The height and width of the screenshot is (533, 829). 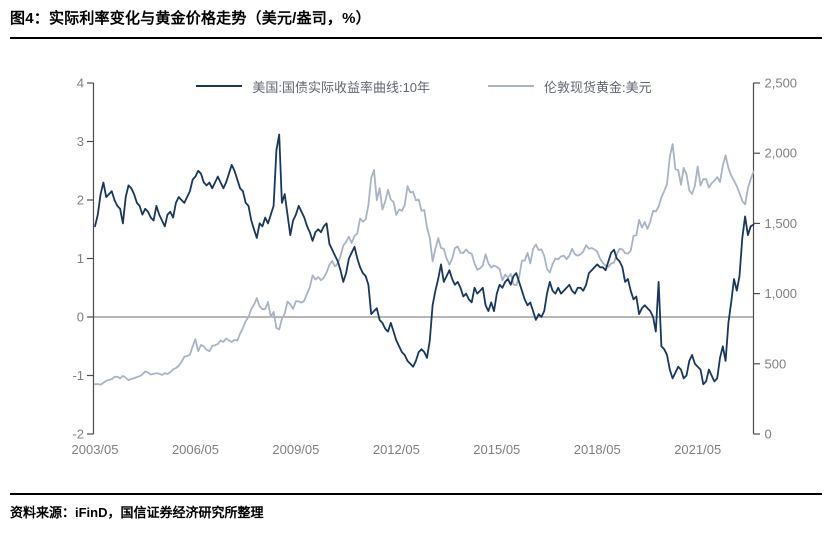 I want to click on x-axis-tick-label: 2003/05, so click(x=95, y=449).